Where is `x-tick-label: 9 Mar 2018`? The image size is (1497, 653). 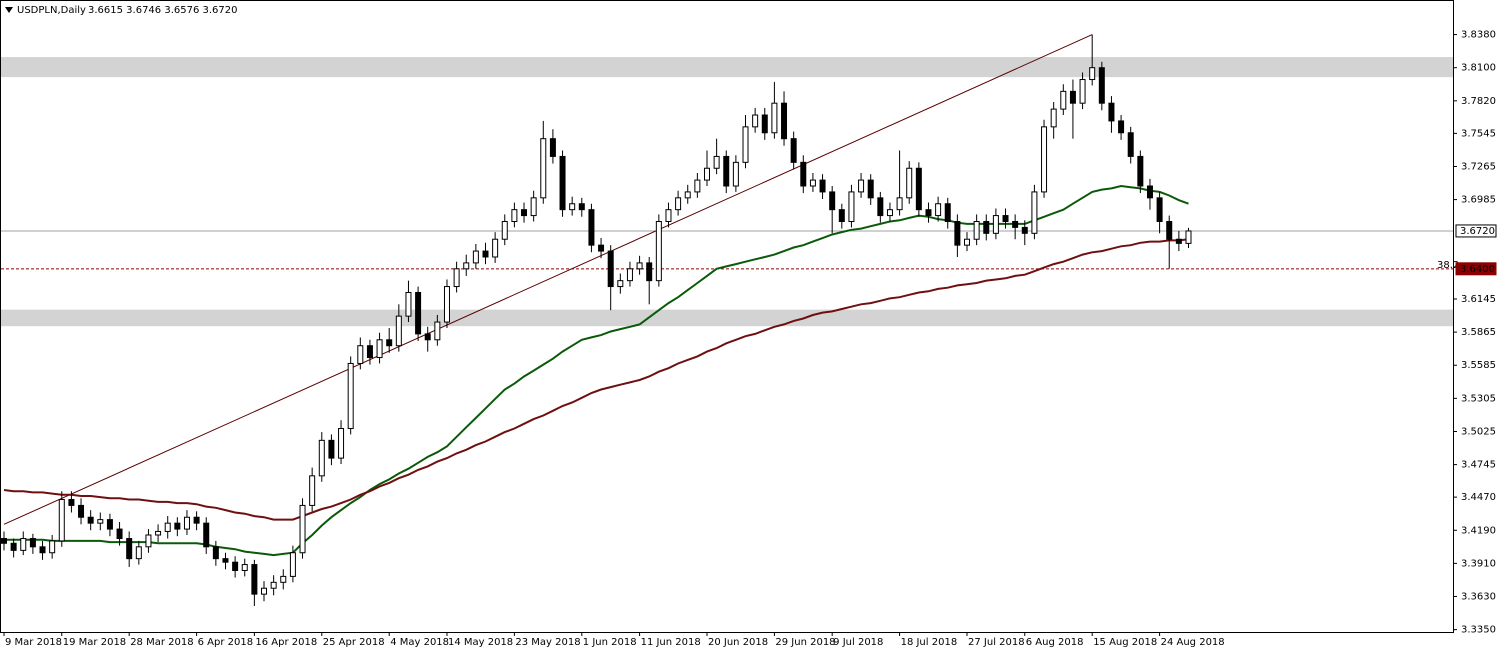 x-tick-label: 9 Mar 2018 is located at coordinates (33, 642).